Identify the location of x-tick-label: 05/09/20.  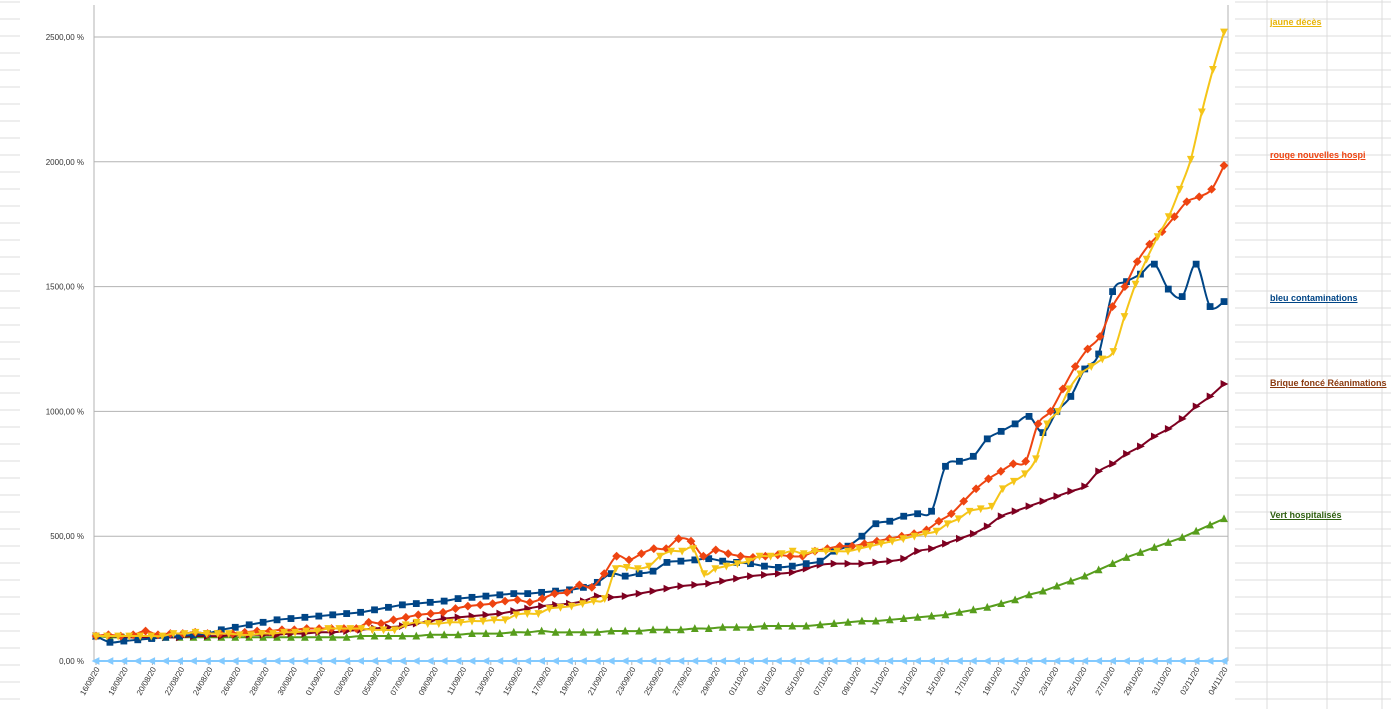
(372, 681).